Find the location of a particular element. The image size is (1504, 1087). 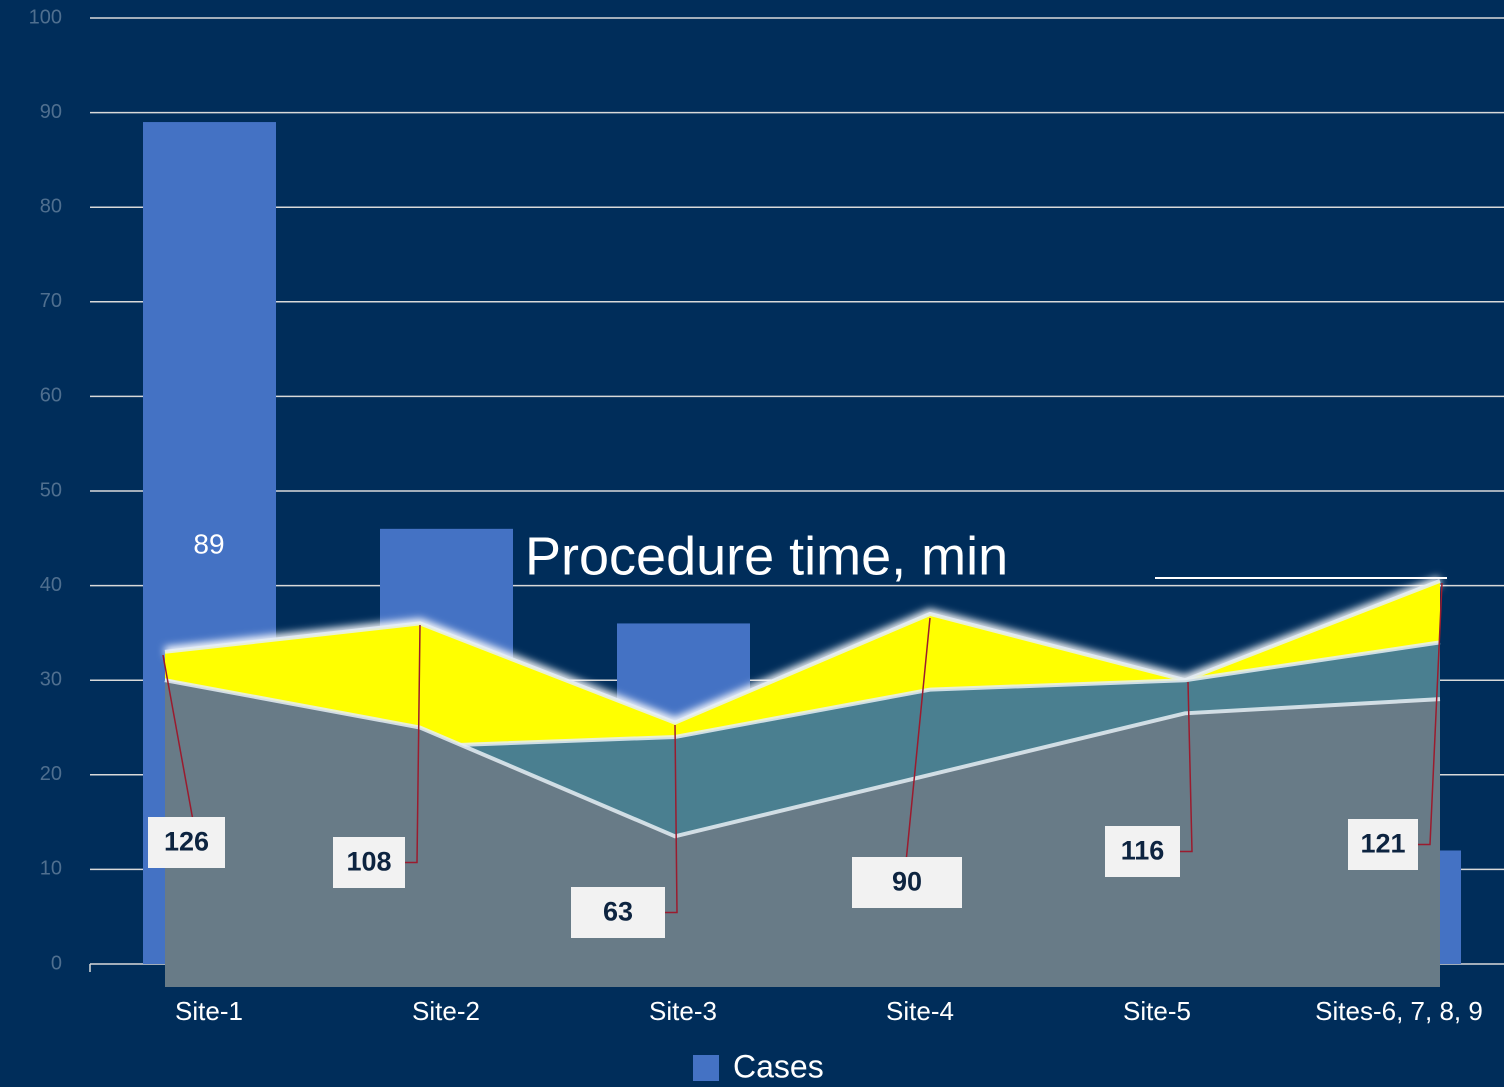

y-tick-label: 60 is located at coordinates (51, 396).